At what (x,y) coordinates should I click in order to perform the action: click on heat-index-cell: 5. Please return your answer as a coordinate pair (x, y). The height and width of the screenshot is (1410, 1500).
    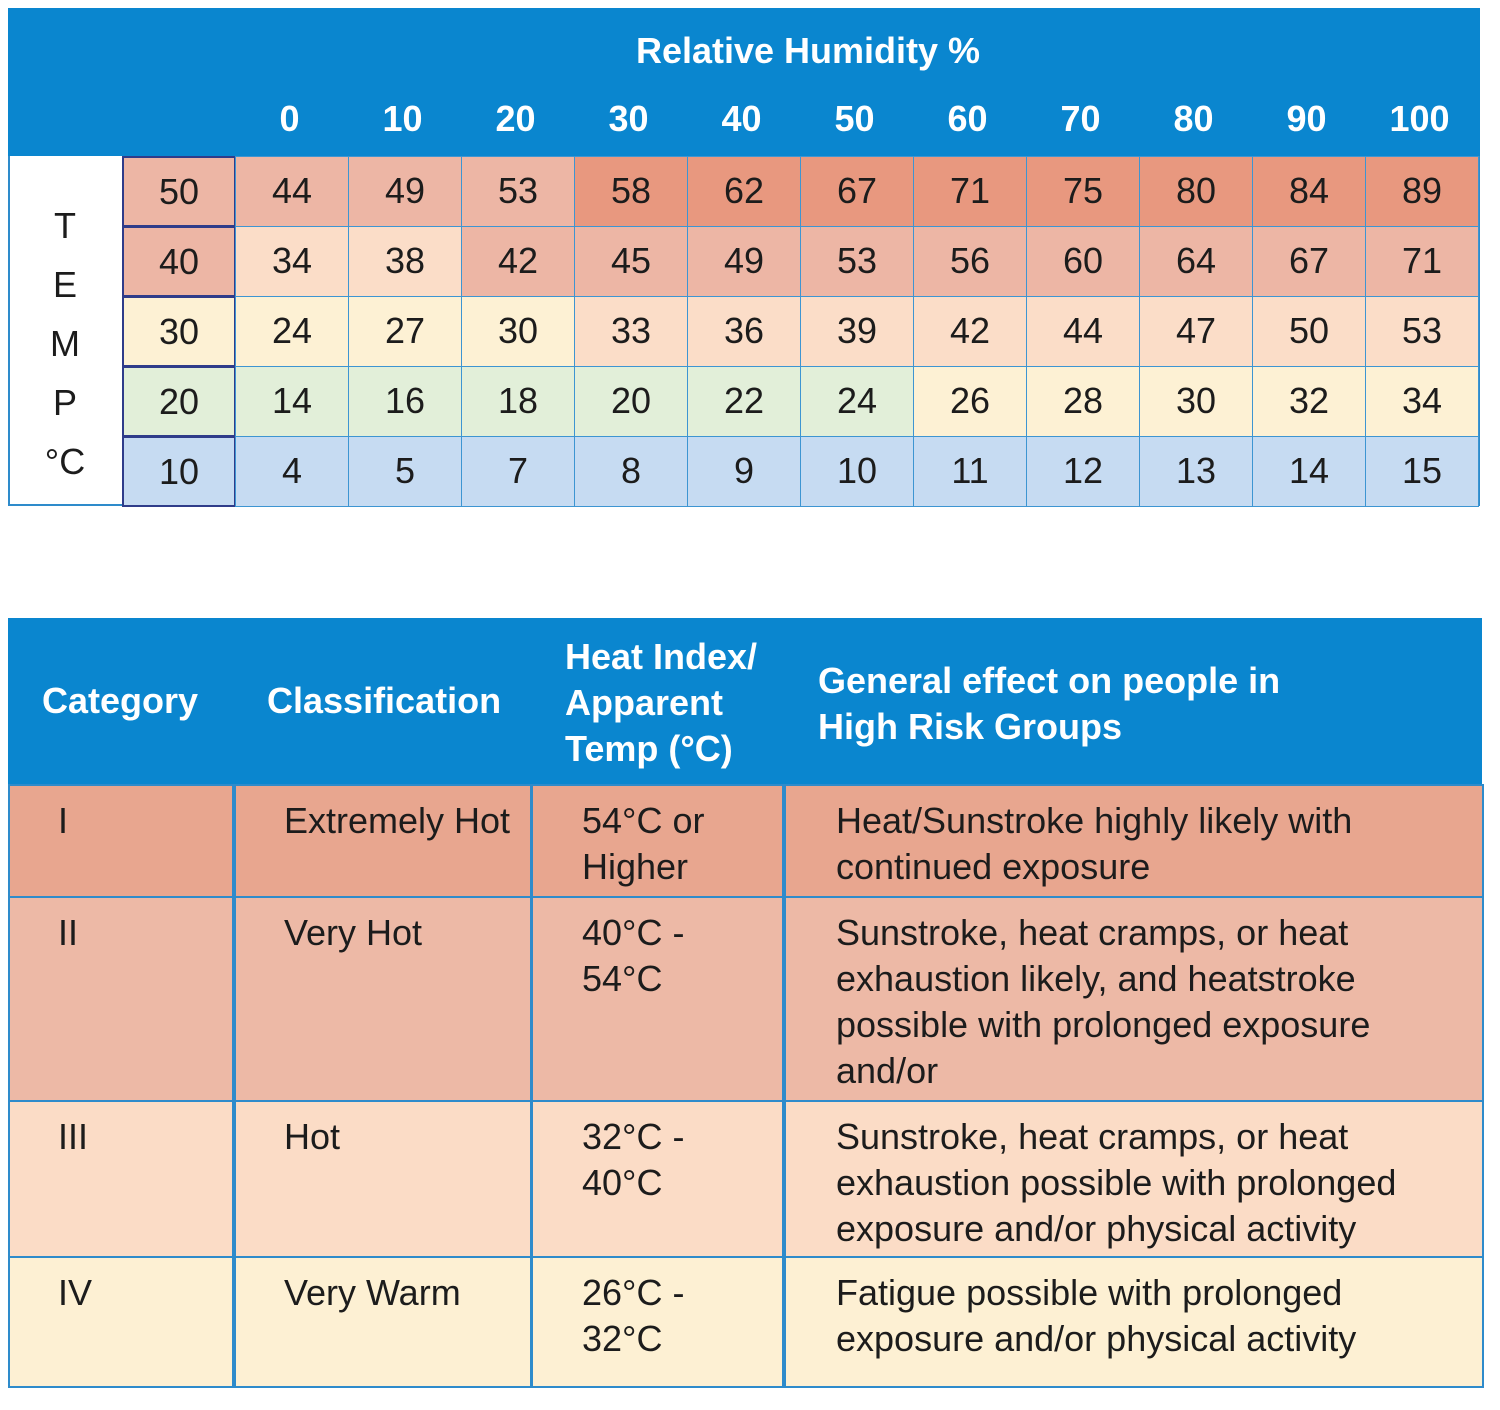
    Looking at the image, I should click on (405, 471).